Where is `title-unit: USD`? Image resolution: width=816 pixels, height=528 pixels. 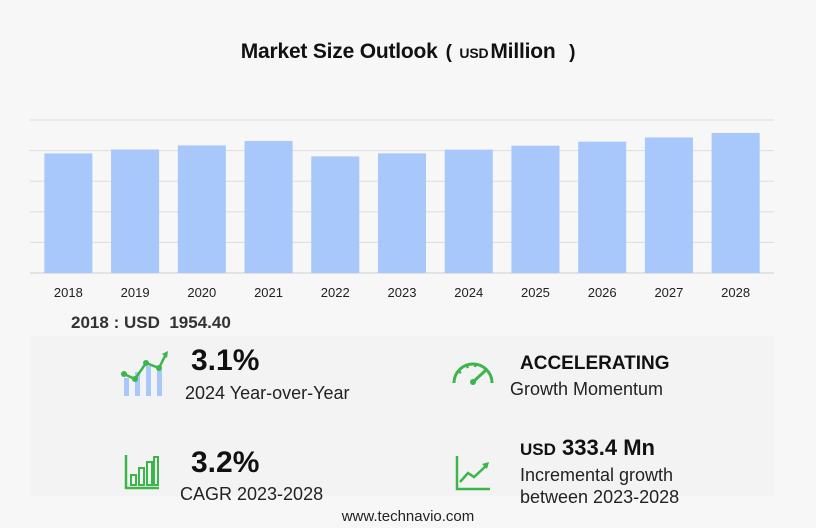 title-unit: USD is located at coordinates (474, 53).